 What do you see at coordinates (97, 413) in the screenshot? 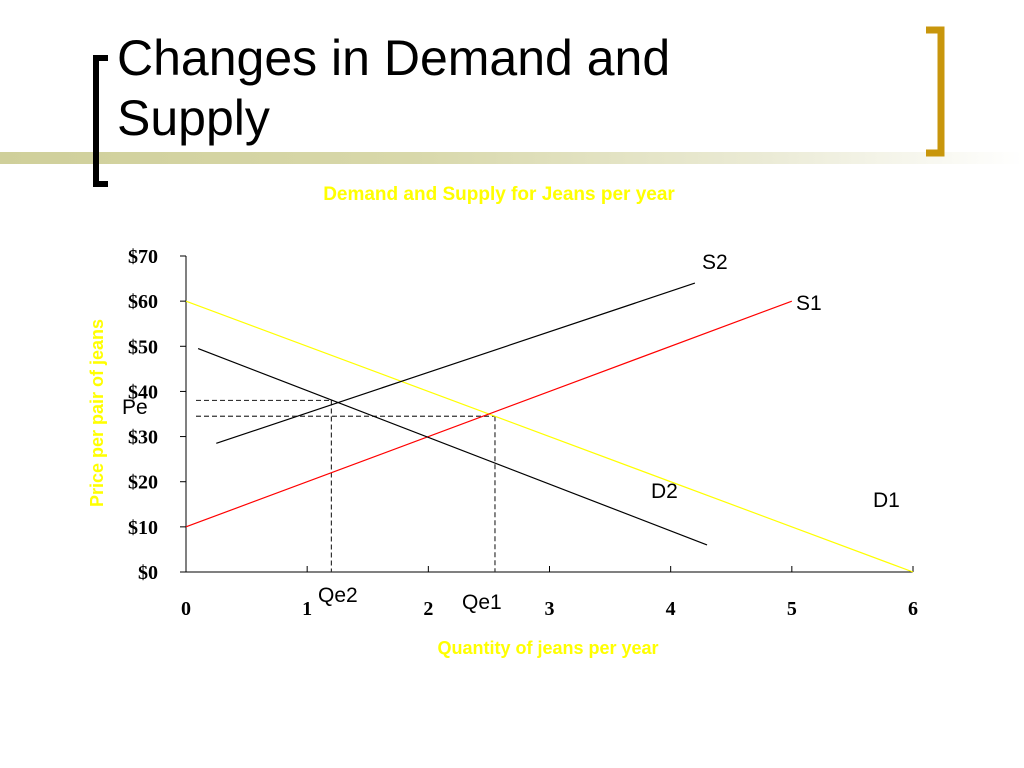
I see `y-axis-label: Price per pair of jeans` at bounding box center [97, 413].